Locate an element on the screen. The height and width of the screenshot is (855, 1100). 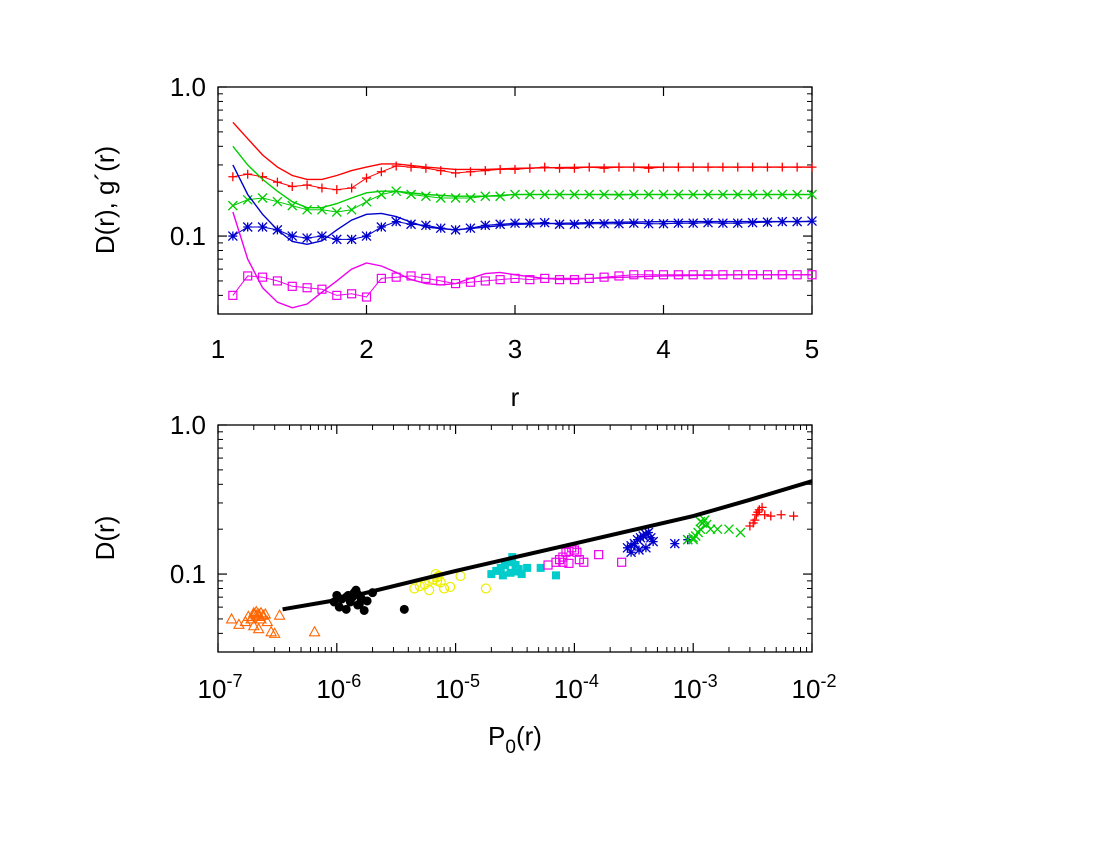
bottom-x-tick-label: 10⁻² is located at coordinates (814, 687).